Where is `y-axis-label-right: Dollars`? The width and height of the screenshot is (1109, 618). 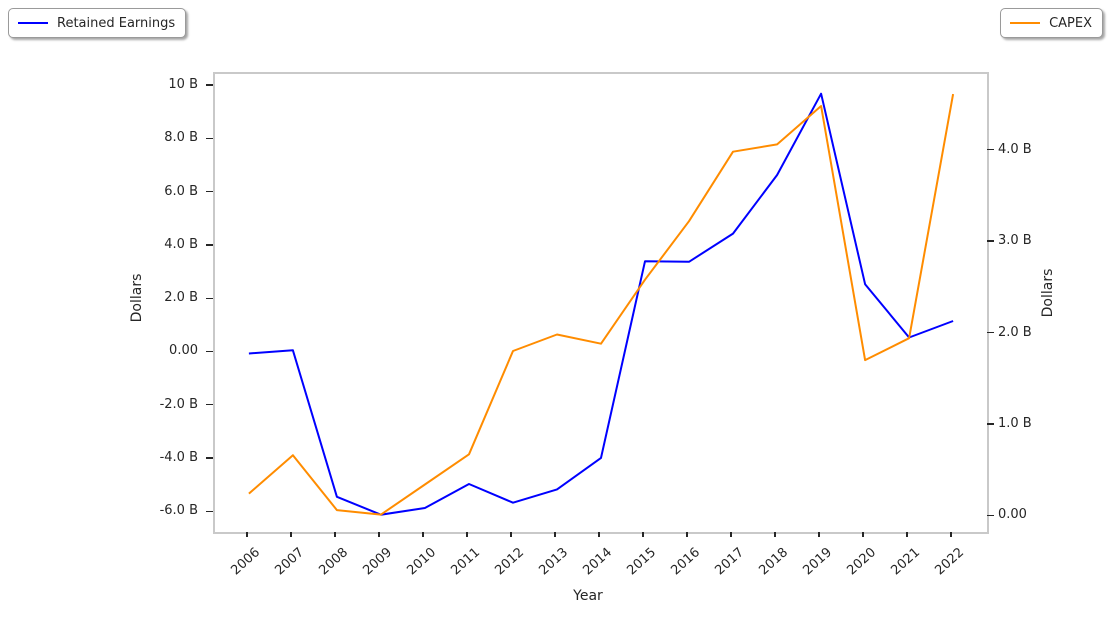
y-axis-label-right: Dollars is located at coordinates (1048, 293).